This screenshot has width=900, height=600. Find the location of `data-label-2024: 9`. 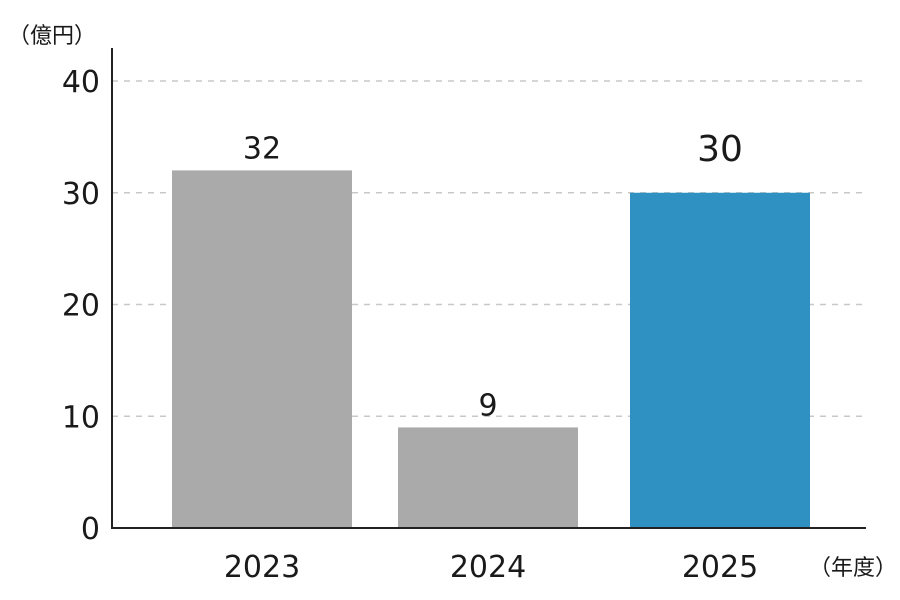

data-label-2024: 9 is located at coordinates (487, 405).